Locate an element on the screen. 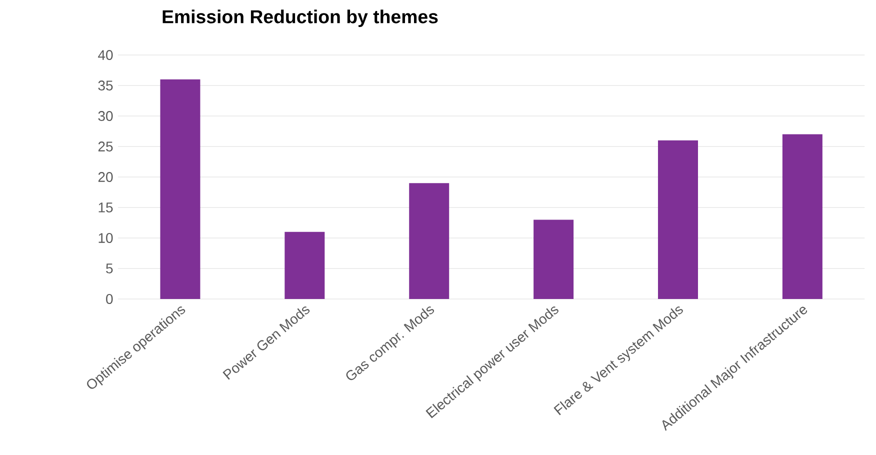 The width and height of the screenshot is (876, 455). y-tick-label: 25 is located at coordinates (105, 147).